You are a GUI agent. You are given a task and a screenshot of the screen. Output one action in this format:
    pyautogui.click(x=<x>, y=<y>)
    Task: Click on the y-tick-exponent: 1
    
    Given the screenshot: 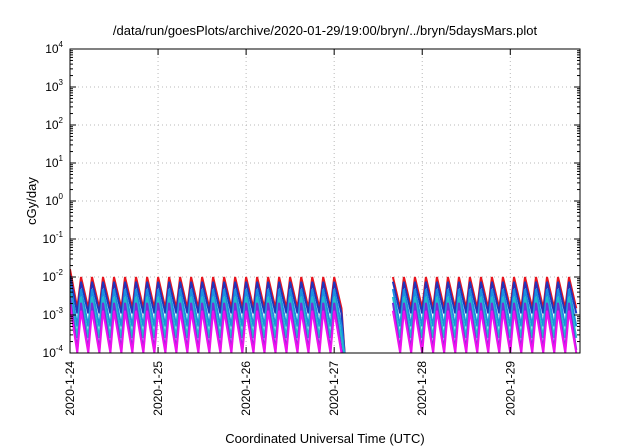 What is the action you would take?
    pyautogui.click(x=61, y=158)
    